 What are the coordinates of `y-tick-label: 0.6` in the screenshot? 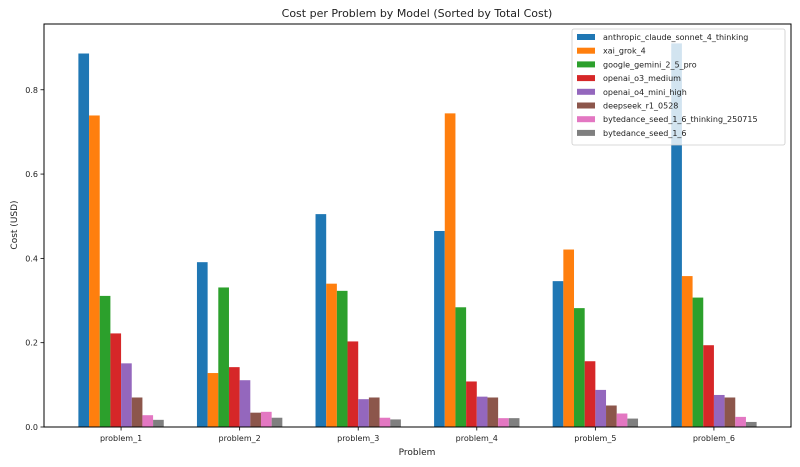 It's located at (31, 174).